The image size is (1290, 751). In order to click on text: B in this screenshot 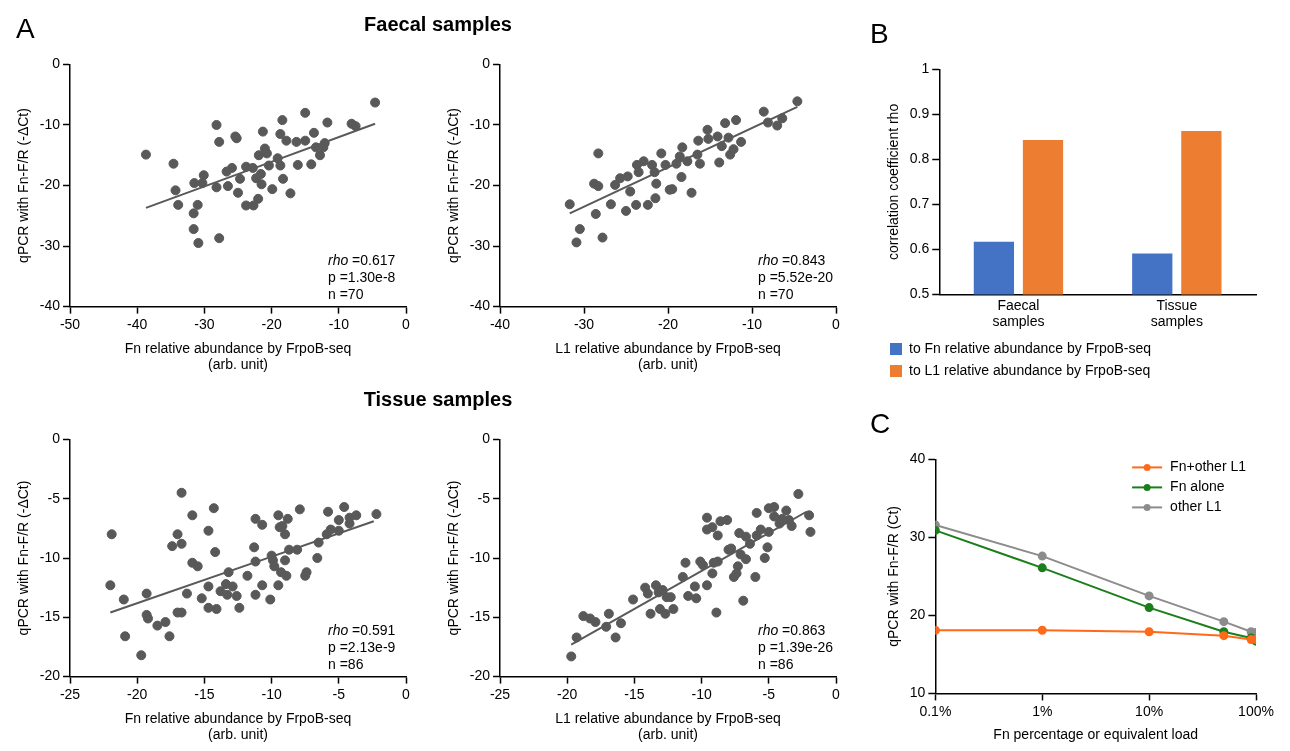, I will do `click(879, 34)`.